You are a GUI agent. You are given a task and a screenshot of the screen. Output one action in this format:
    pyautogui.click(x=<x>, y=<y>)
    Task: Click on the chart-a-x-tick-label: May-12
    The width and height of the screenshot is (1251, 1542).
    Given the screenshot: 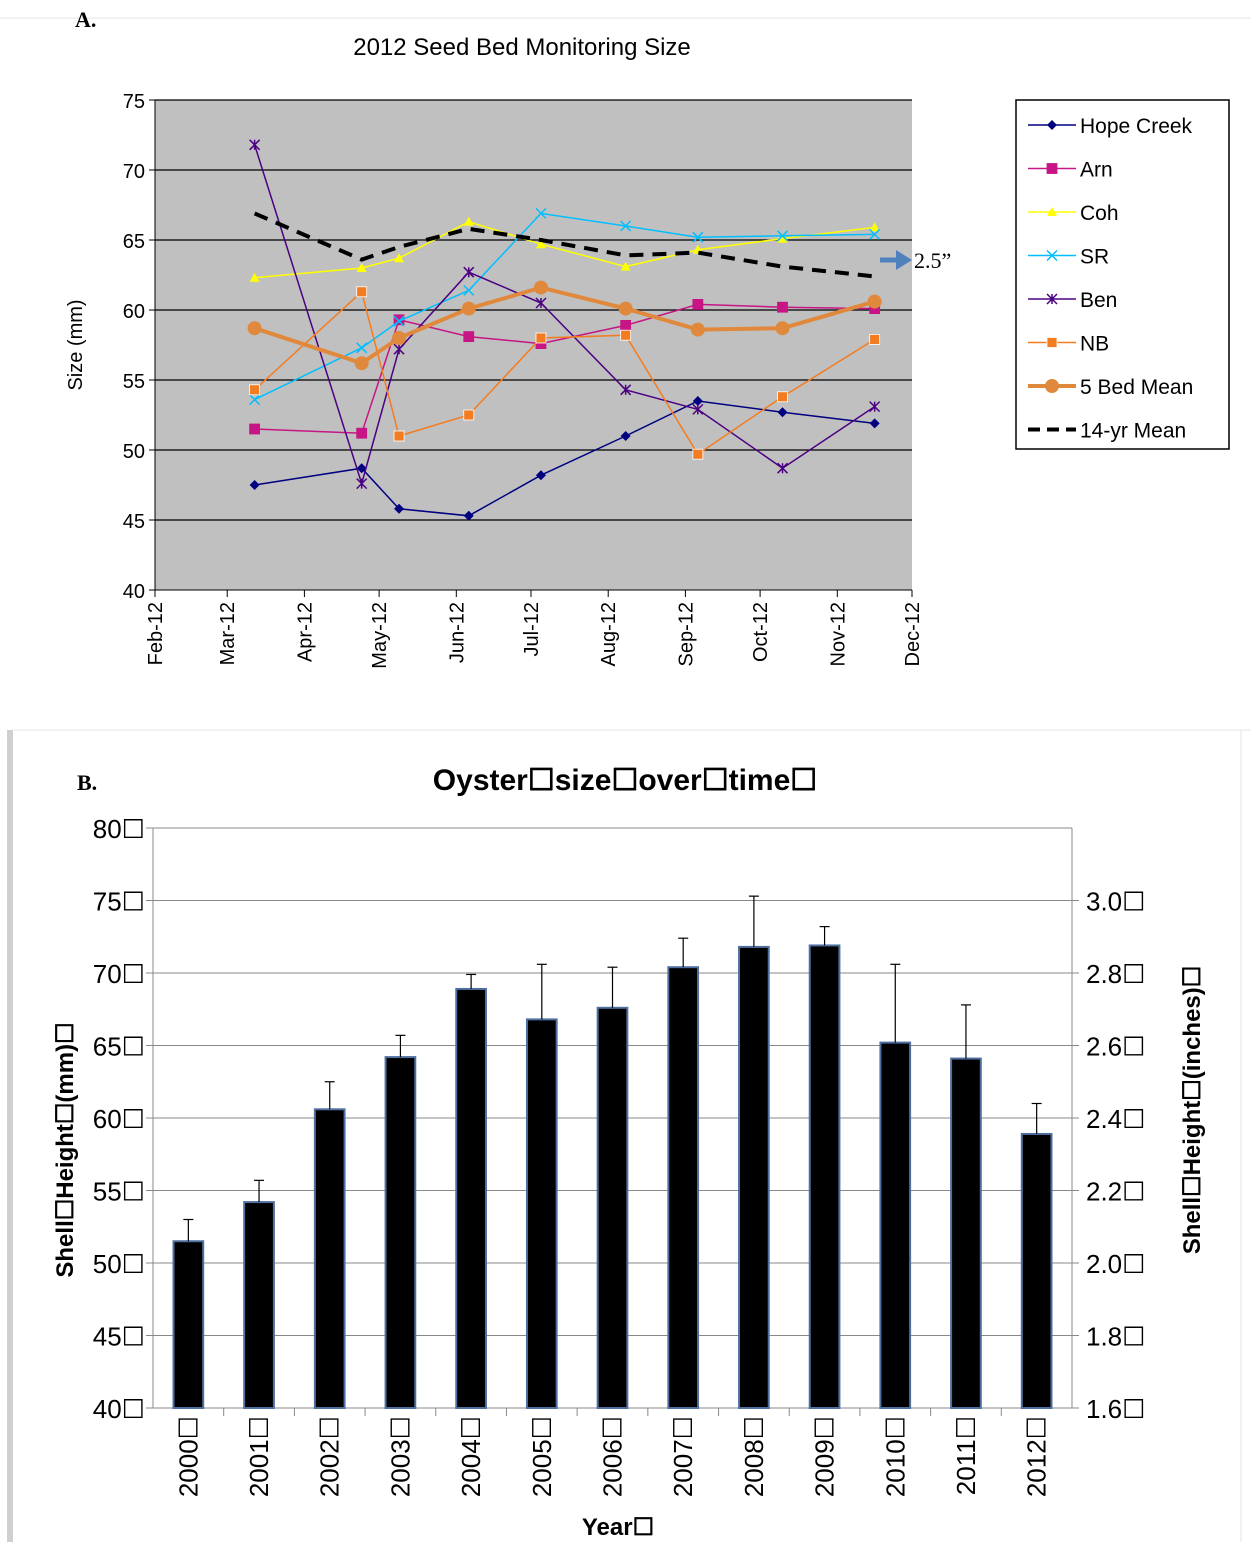 What is the action you would take?
    pyautogui.click(x=380, y=635)
    